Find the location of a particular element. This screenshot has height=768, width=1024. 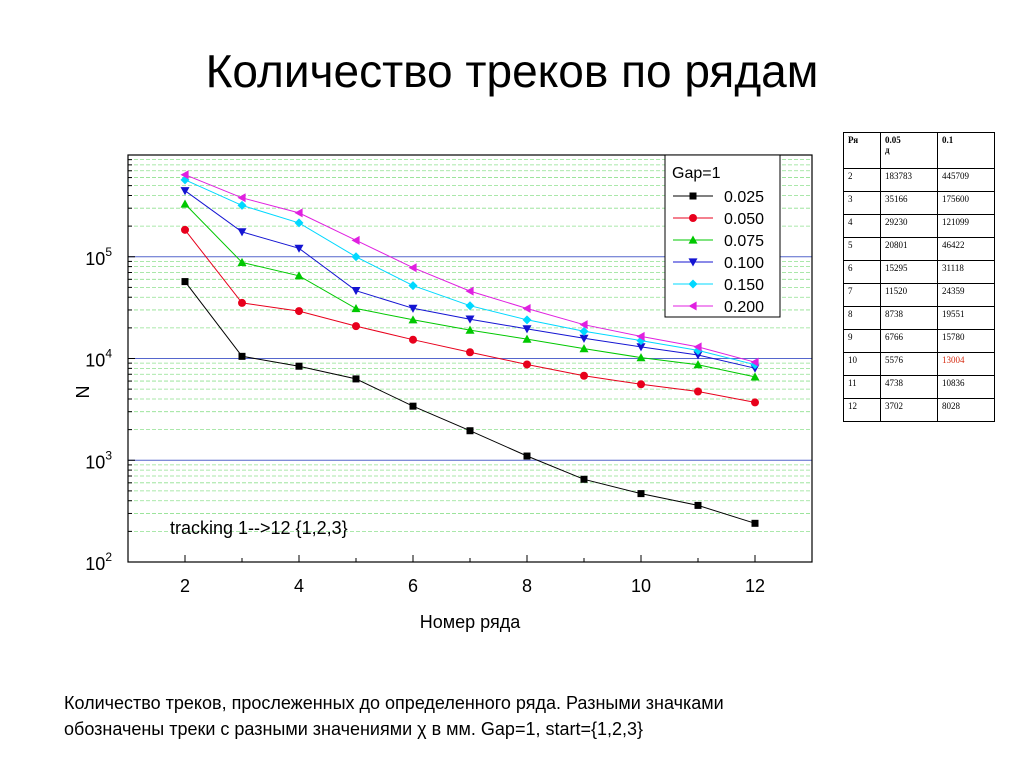

table-row: 7 11520 24359 is located at coordinates (919, 295).